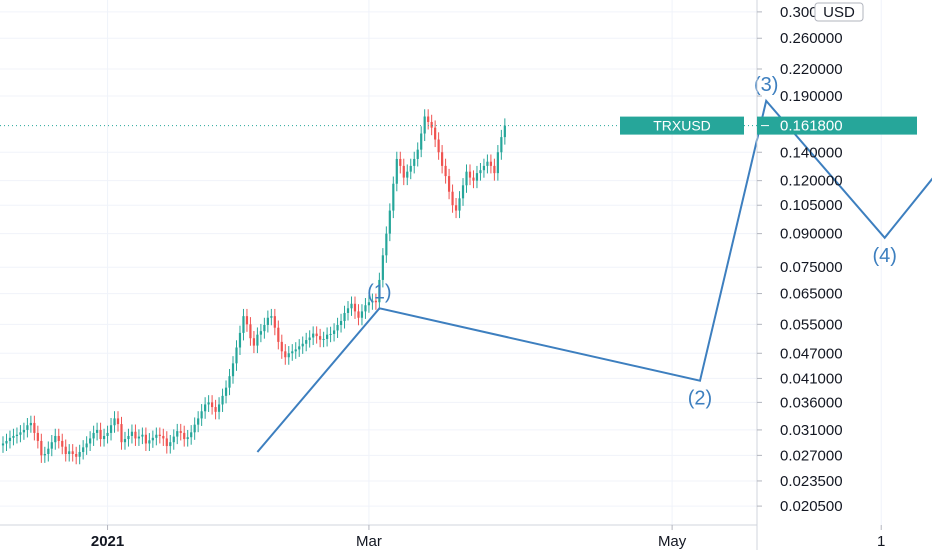 The image size is (932, 550). Describe the element at coordinates (700, 399) in the screenshot. I see `wave-label: (2)` at that location.